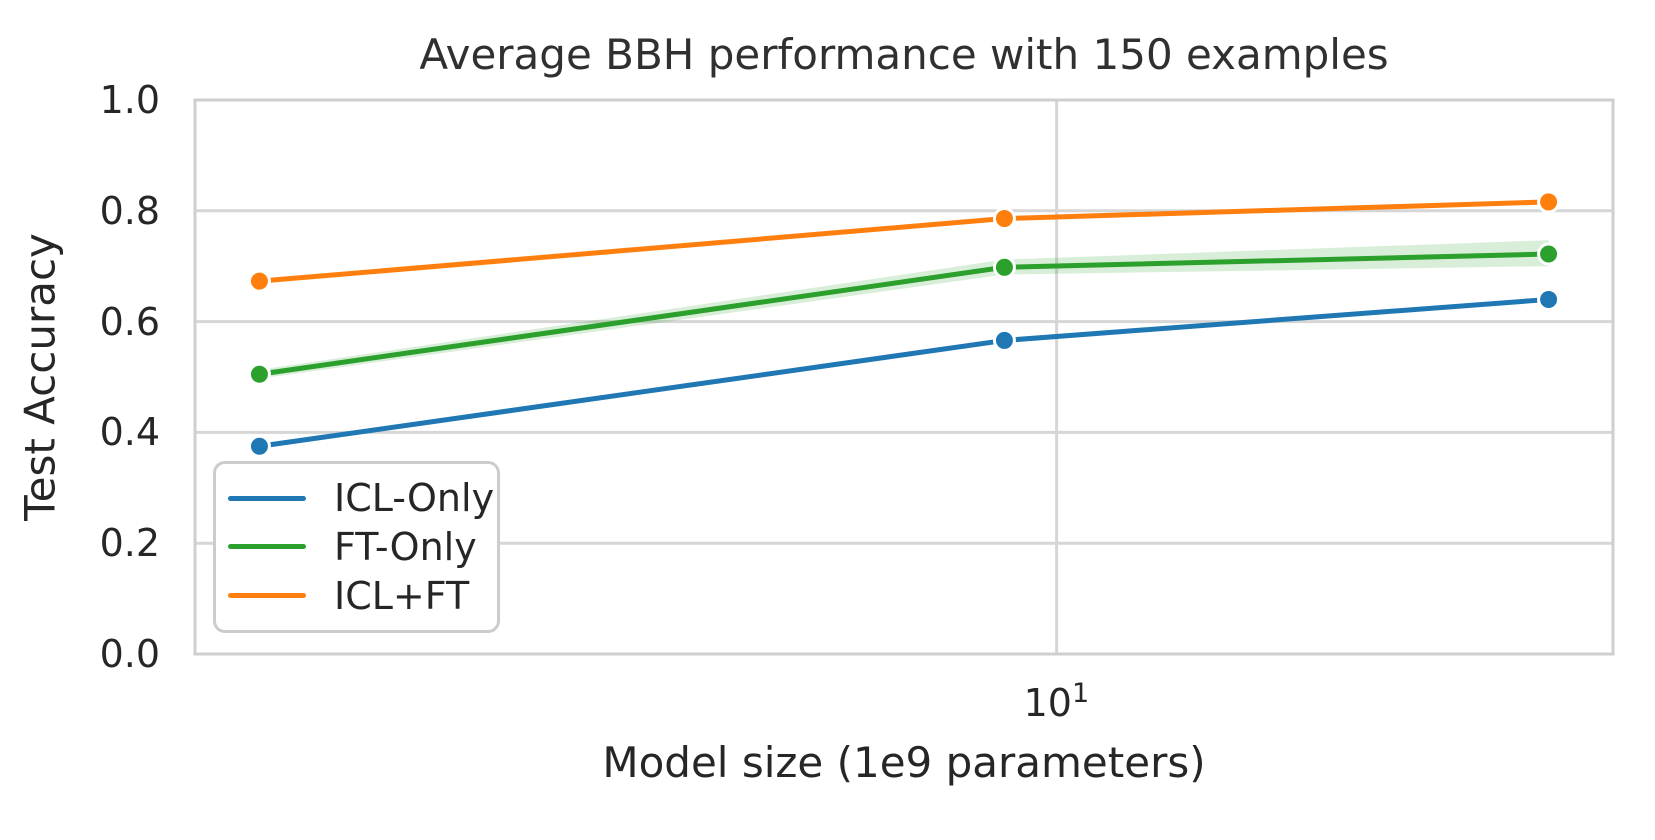 Image resolution: width=1655 pixels, height=840 pixels. What do you see at coordinates (129, 543) in the screenshot?
I see `y-tick-label: 0.2` at bounding box center [129, 543].